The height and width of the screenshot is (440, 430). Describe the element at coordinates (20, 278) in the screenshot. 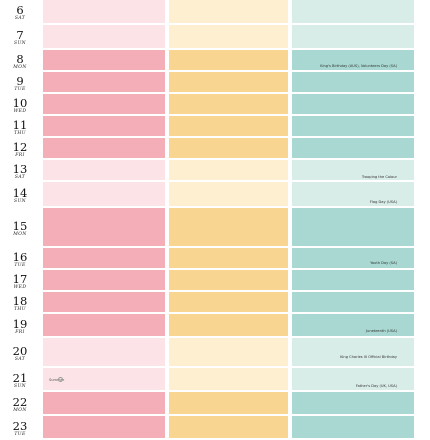

I see `day-number: 17` at that location.